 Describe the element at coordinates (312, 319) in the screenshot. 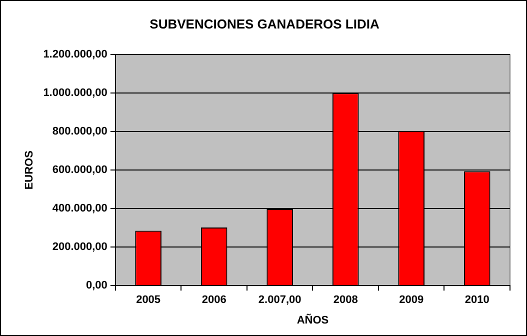

I see `x-axis-title: AÑOS` at that location.